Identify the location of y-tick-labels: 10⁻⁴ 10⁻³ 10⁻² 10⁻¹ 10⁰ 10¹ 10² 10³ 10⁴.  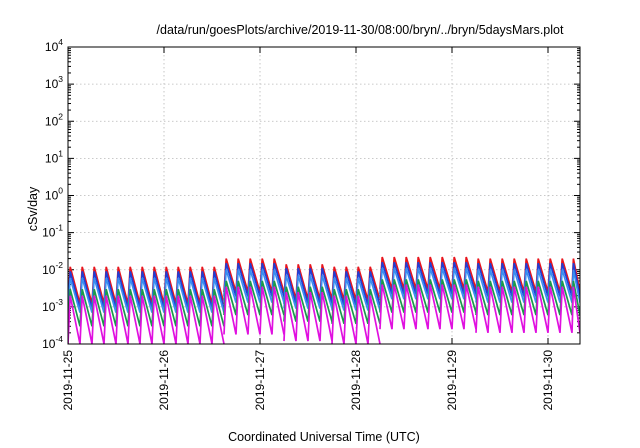
(52, 194).